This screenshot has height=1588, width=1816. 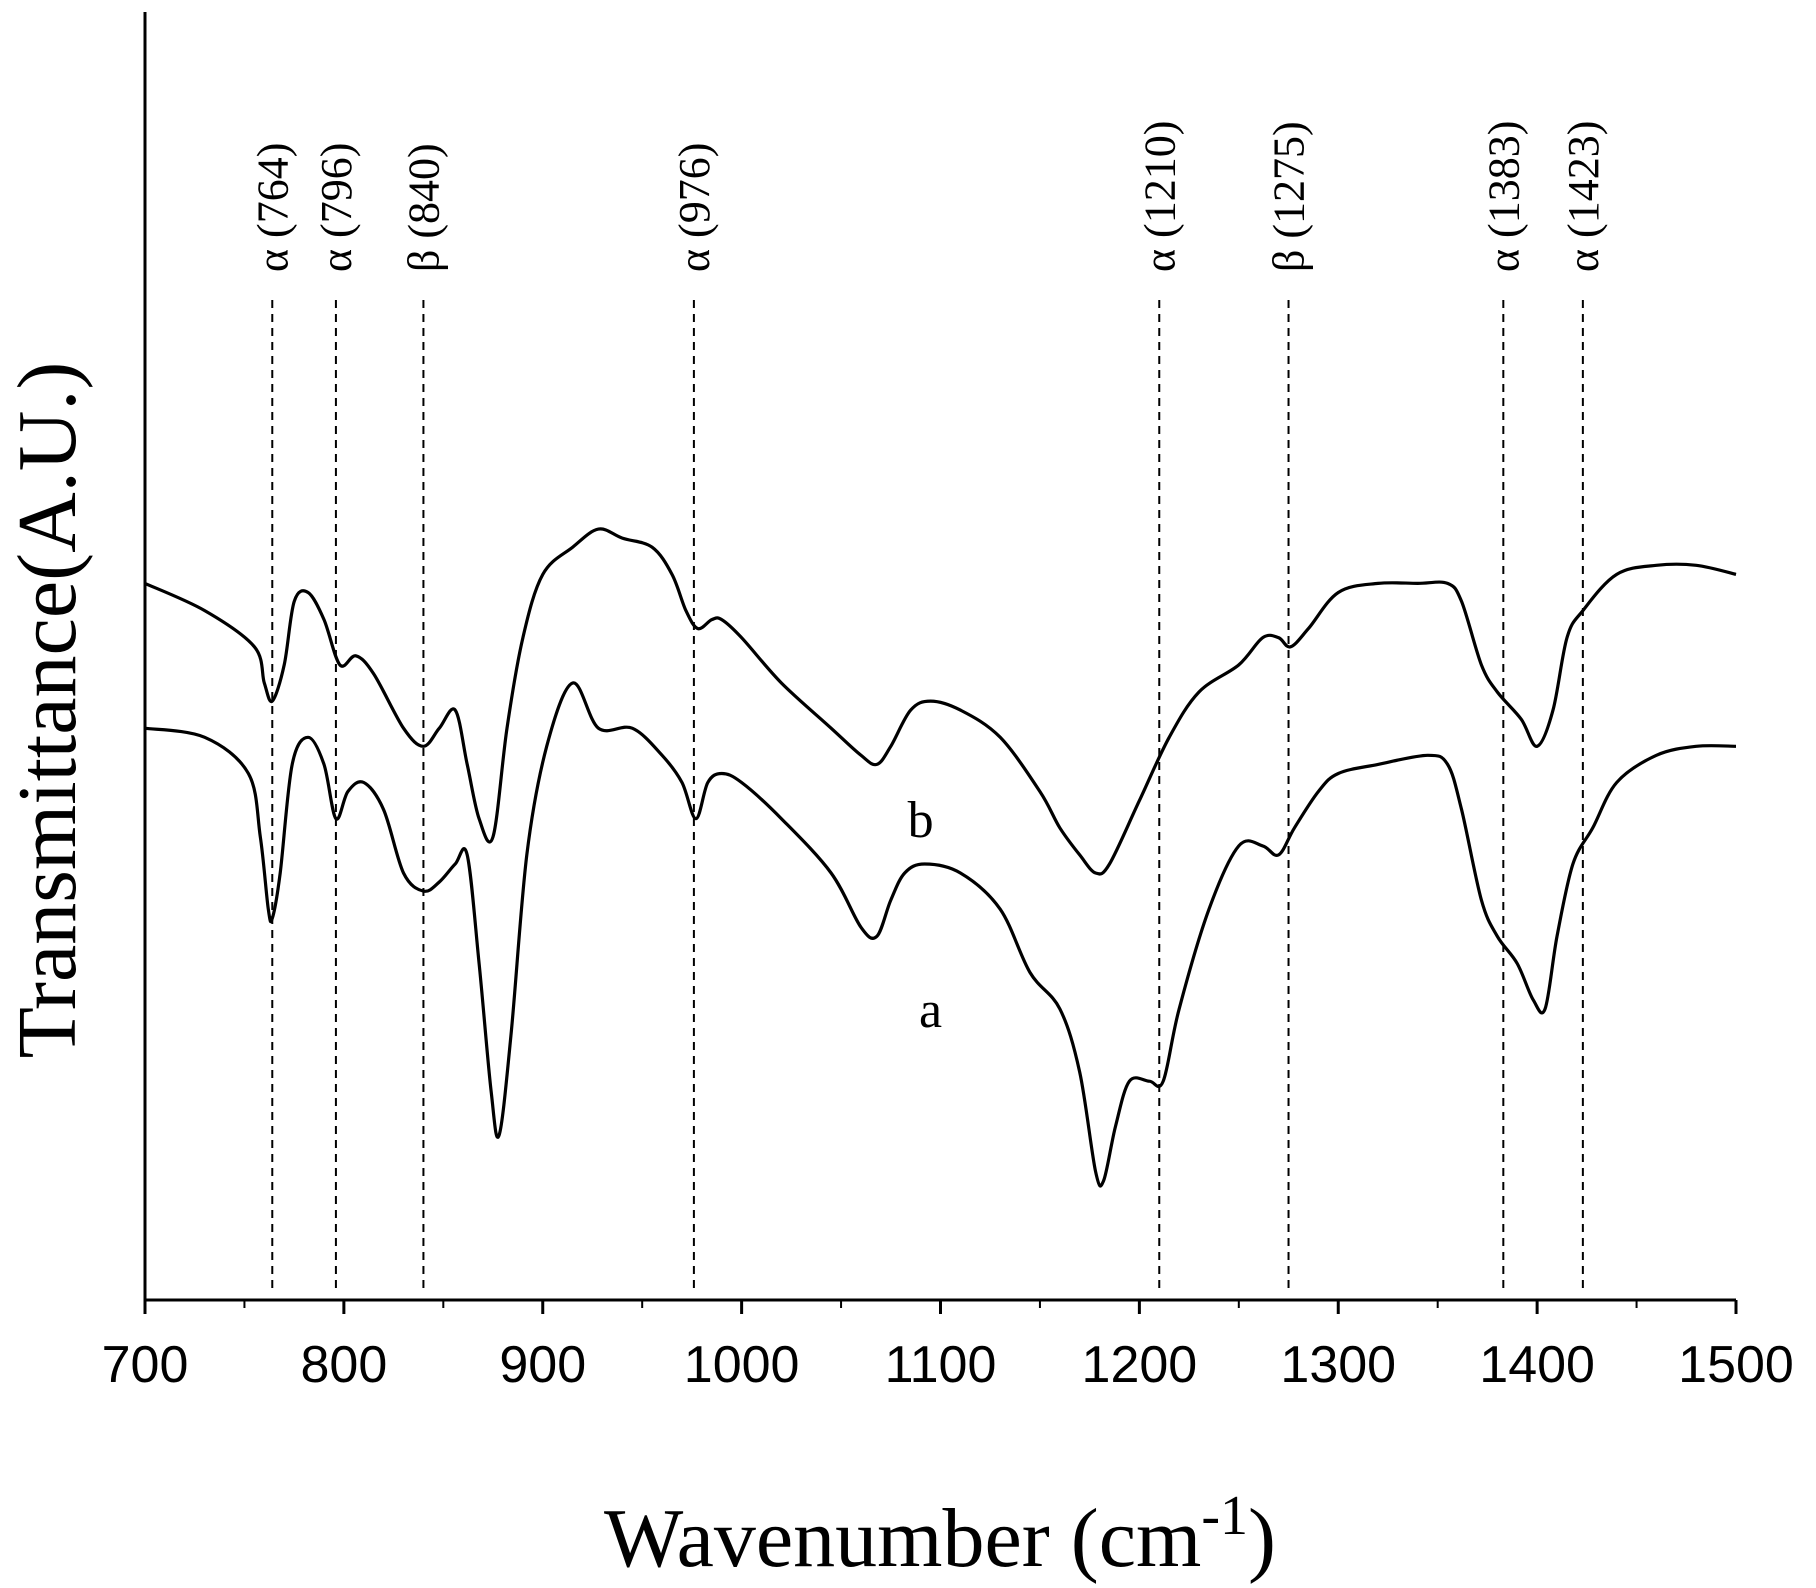 What do you see at coordinates (921, 820) in the screenshot?
I see `series-label-b: b` at bounding box center [921, 820].